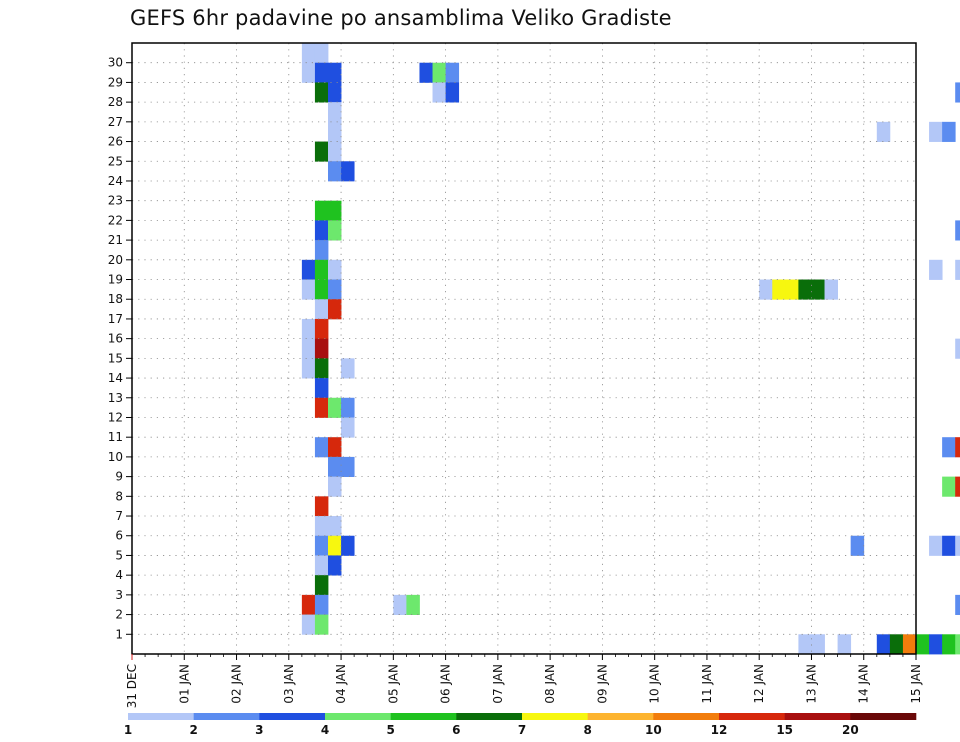  Describe the element at coordinates (655, 684) in the screenshot. I see `x-tick-label: 10 JAN` at that location.